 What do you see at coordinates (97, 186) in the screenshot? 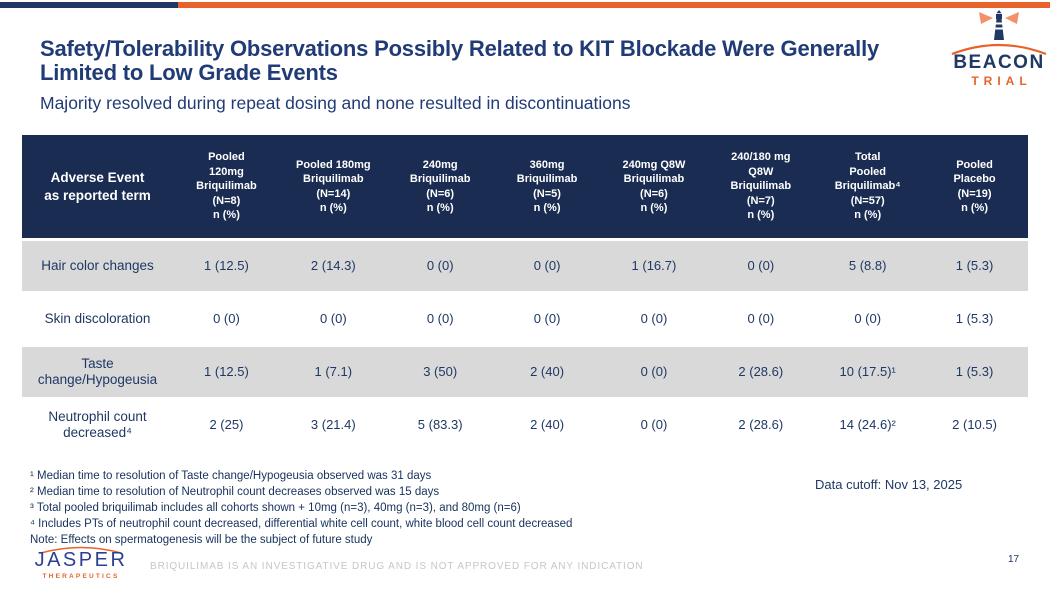
I see `column-header-adverse-event: Adverse Event as reported term` at bounding box center [97, 186].